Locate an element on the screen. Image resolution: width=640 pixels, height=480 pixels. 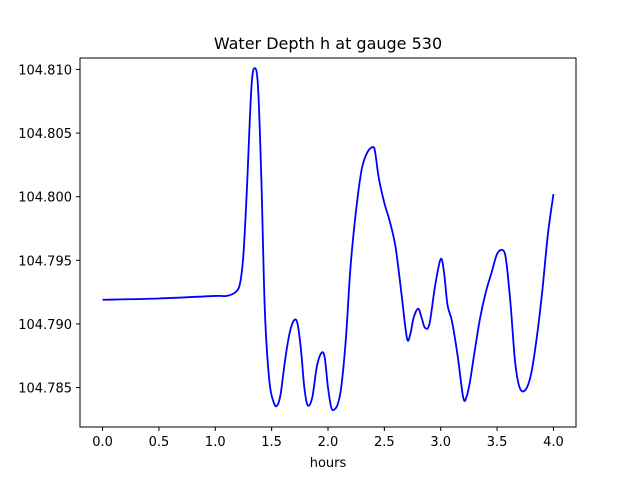
x-tick-label: 2.0 is located at coordinates (328, 442).